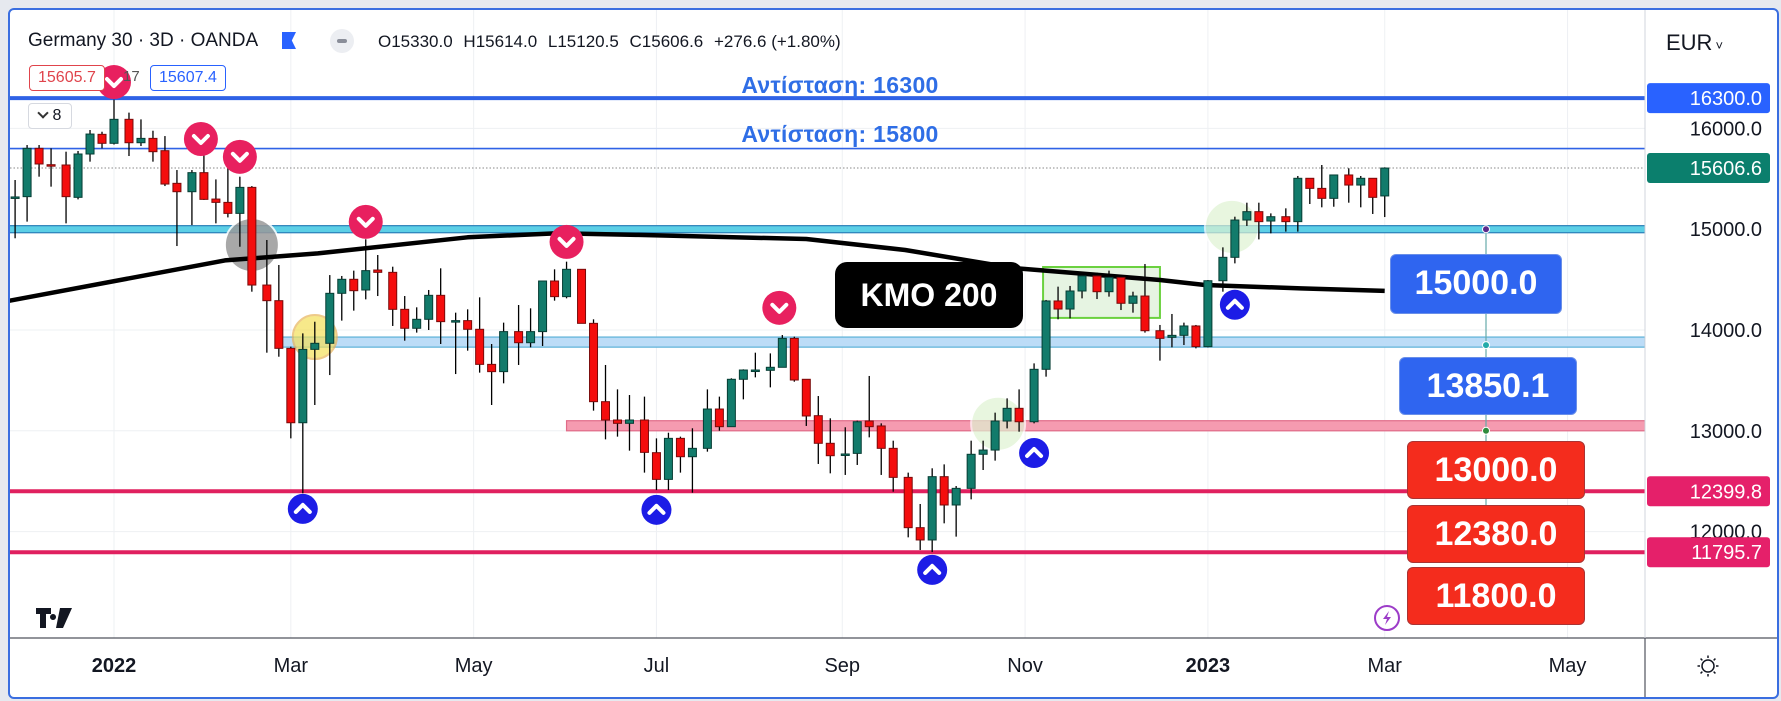 The width and height of the screenshot is (1781, 701). I want to click on indicators-toggle: 8, so click(50, 116).